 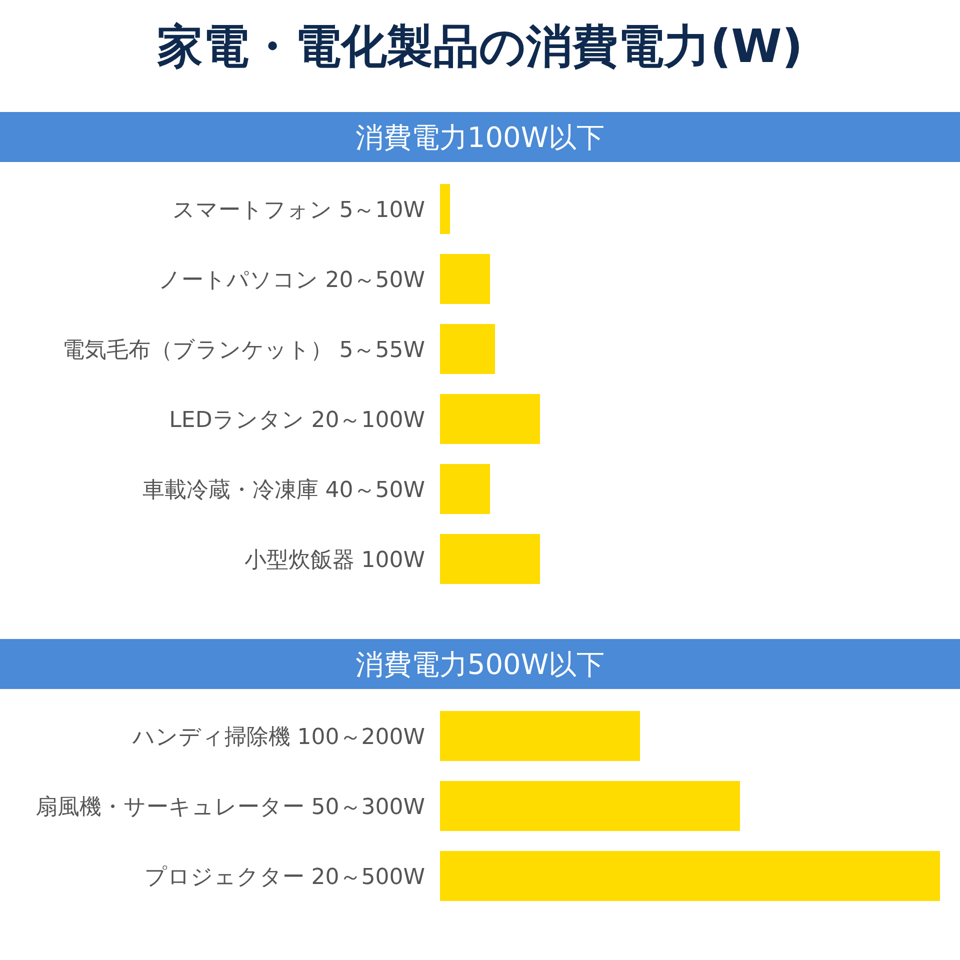 I want to click on y-tick-label: 扇風機・サーキュレーター 50～300W, so click(x=230, y=807).